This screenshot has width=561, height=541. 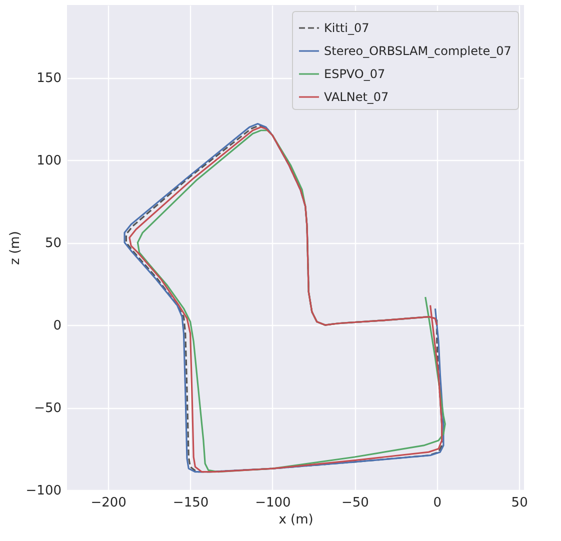 I want to click on x-tick-label: 0, so click(x=437, y=503).